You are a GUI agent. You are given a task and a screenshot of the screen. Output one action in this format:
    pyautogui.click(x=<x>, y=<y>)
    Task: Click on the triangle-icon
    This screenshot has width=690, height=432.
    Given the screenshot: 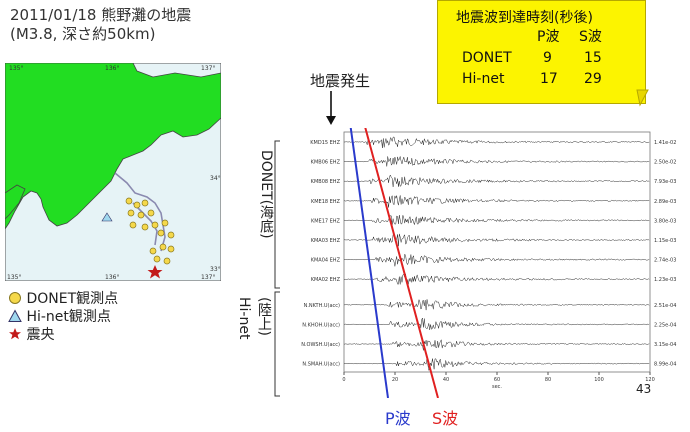 What is the action you would take?
    pyautogui.click(x=15, y=315)
    